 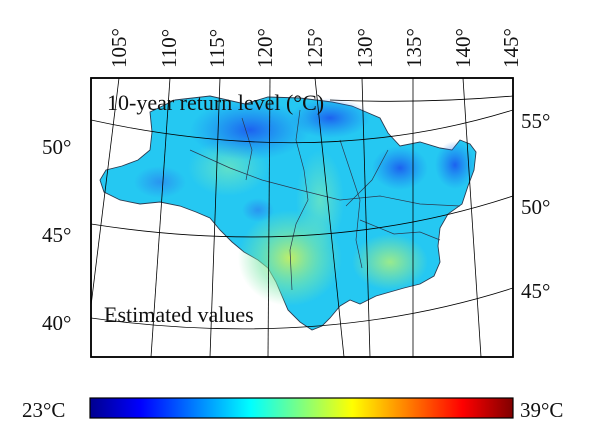 What do you see at coordinates (463, 48) in the screenshot?
I see `lon-tick-140: 140°` at bounding box center [463, 48].